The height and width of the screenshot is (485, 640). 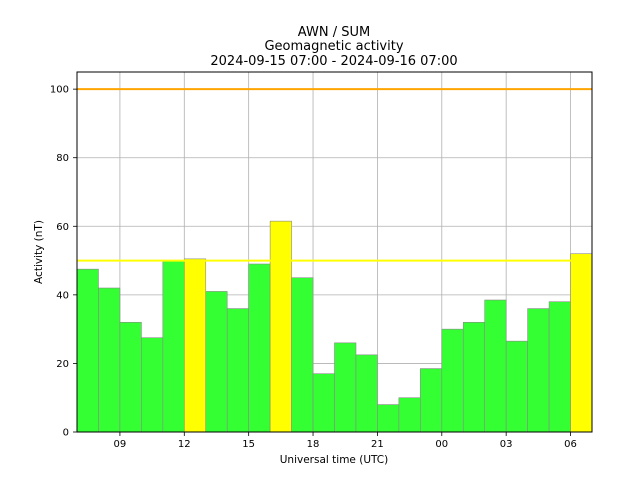 I want to click on y-axis-label: Activity (nT), so click(x=39, y=252).